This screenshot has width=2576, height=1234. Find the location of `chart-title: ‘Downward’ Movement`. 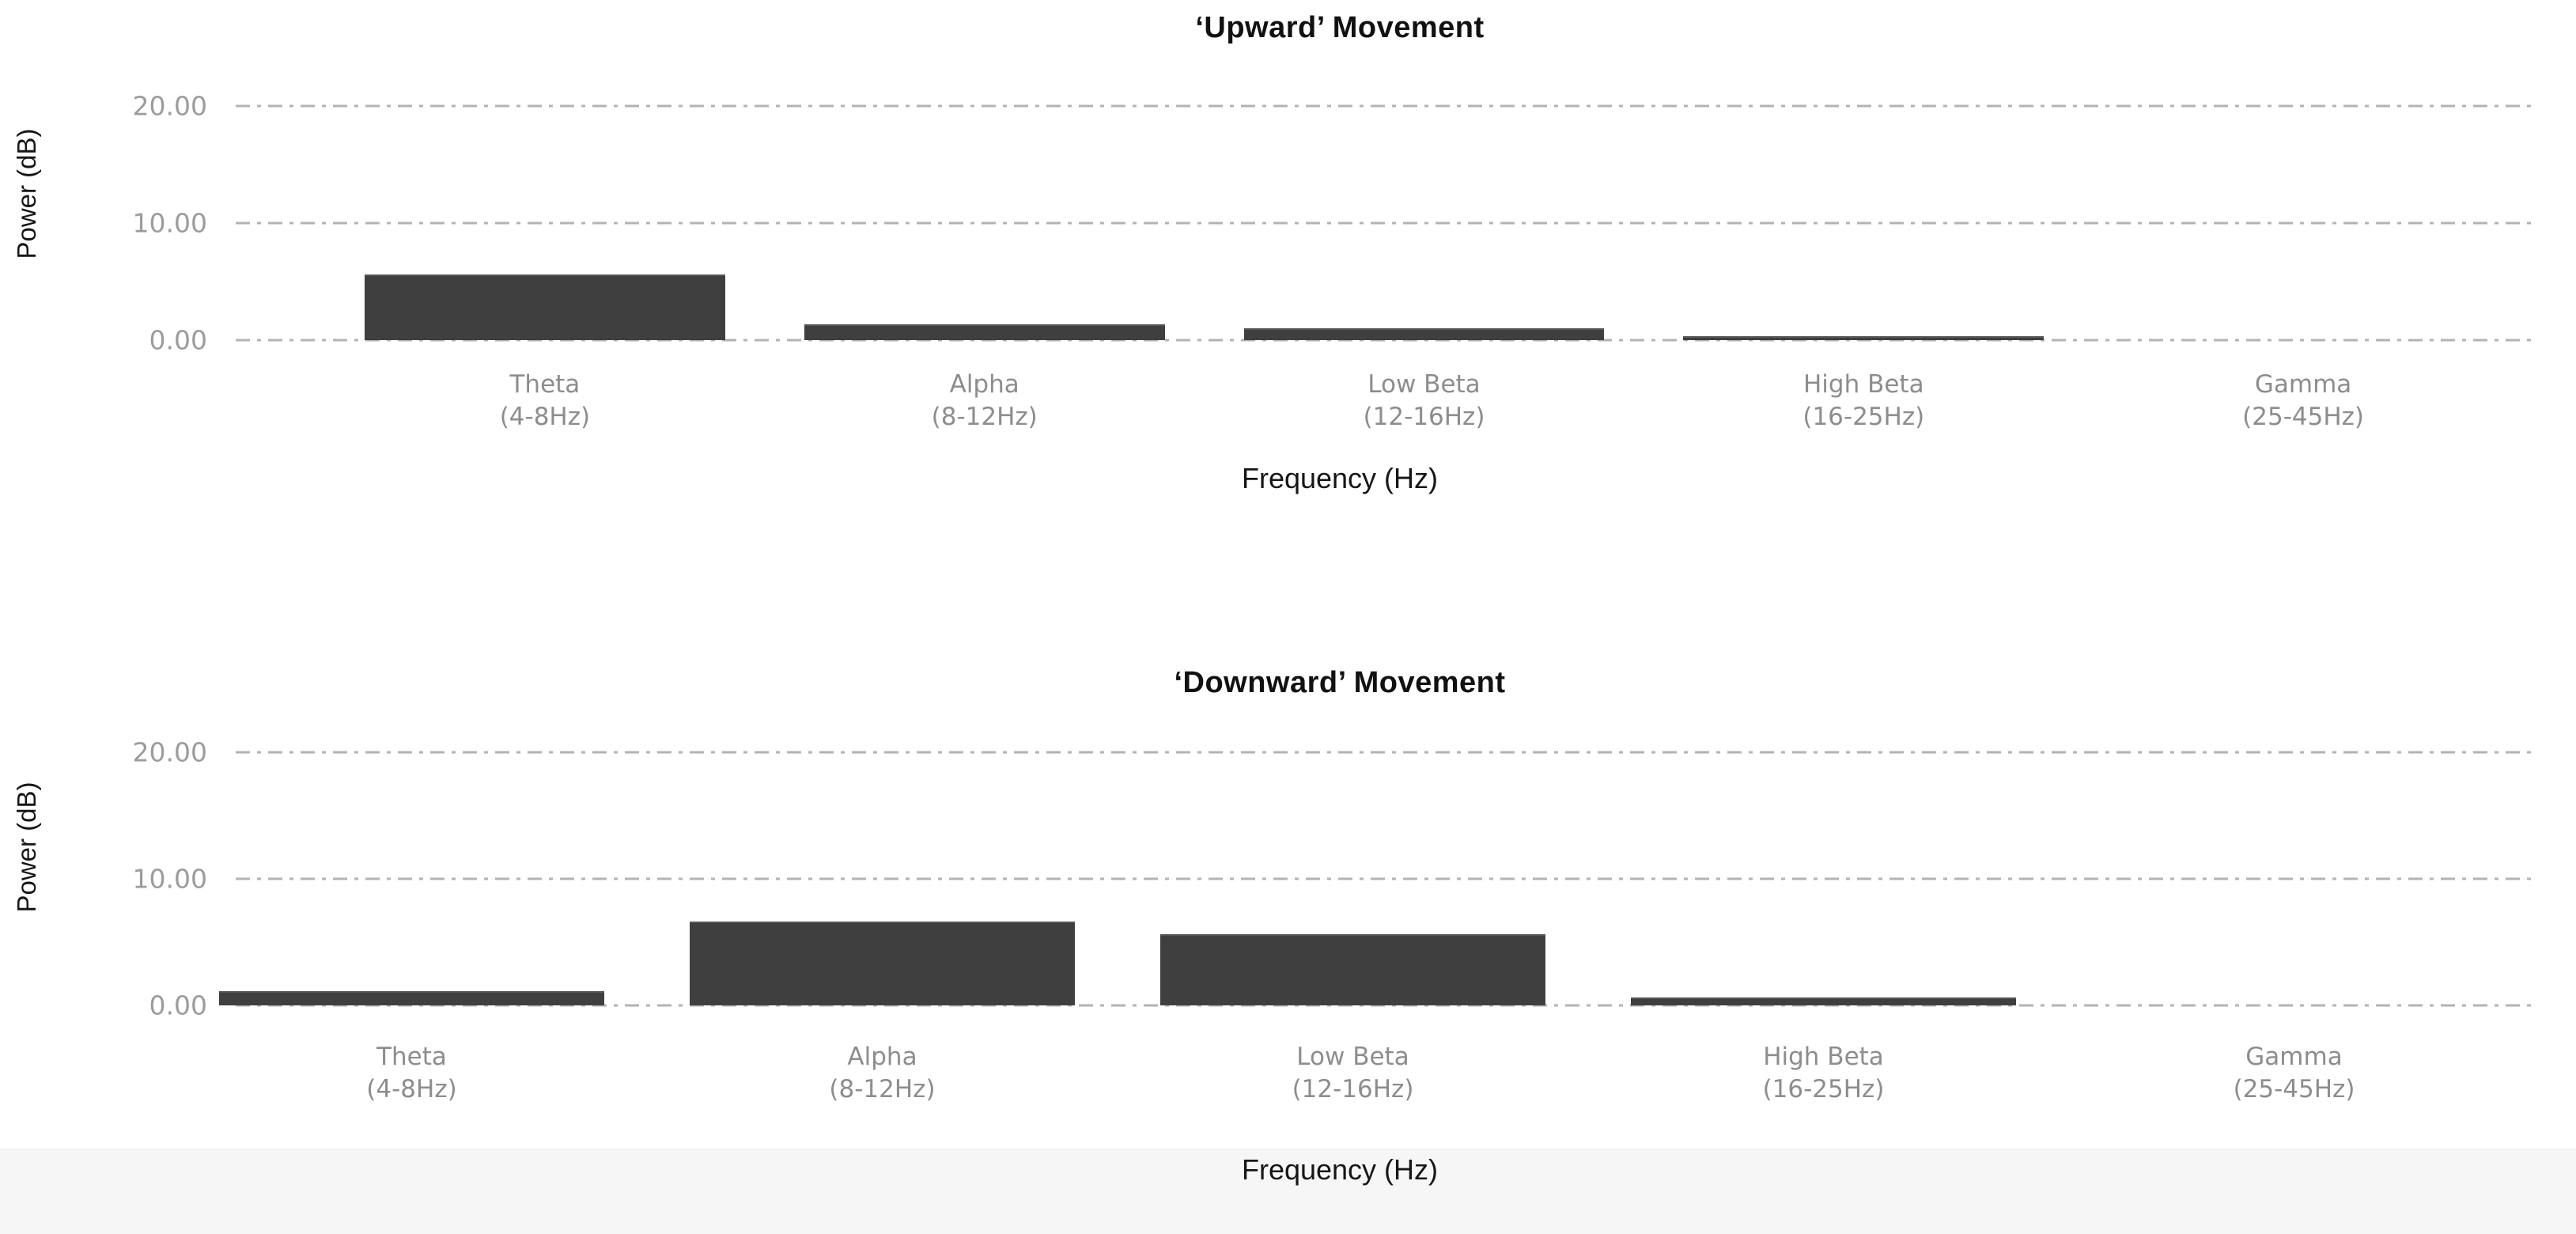

chart-title: ‘Downward’ Movement is located at coordinates (1340, 682).